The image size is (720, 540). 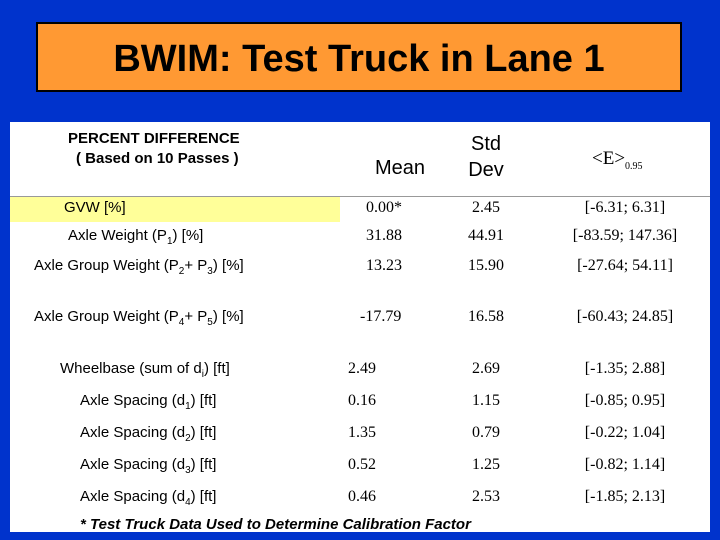 What do you see at coordinates (210, 322) in the screenshot?
I see `row-label-subscript: 5` at bounding box center [210, 322].